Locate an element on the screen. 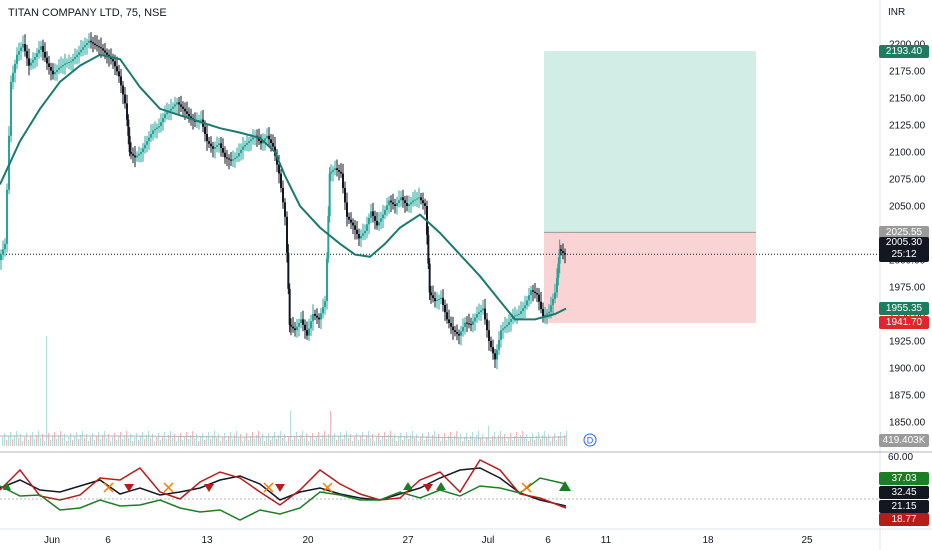 This screenshot has width=932, height=550. target-zone is located at coordinates (650, 142).